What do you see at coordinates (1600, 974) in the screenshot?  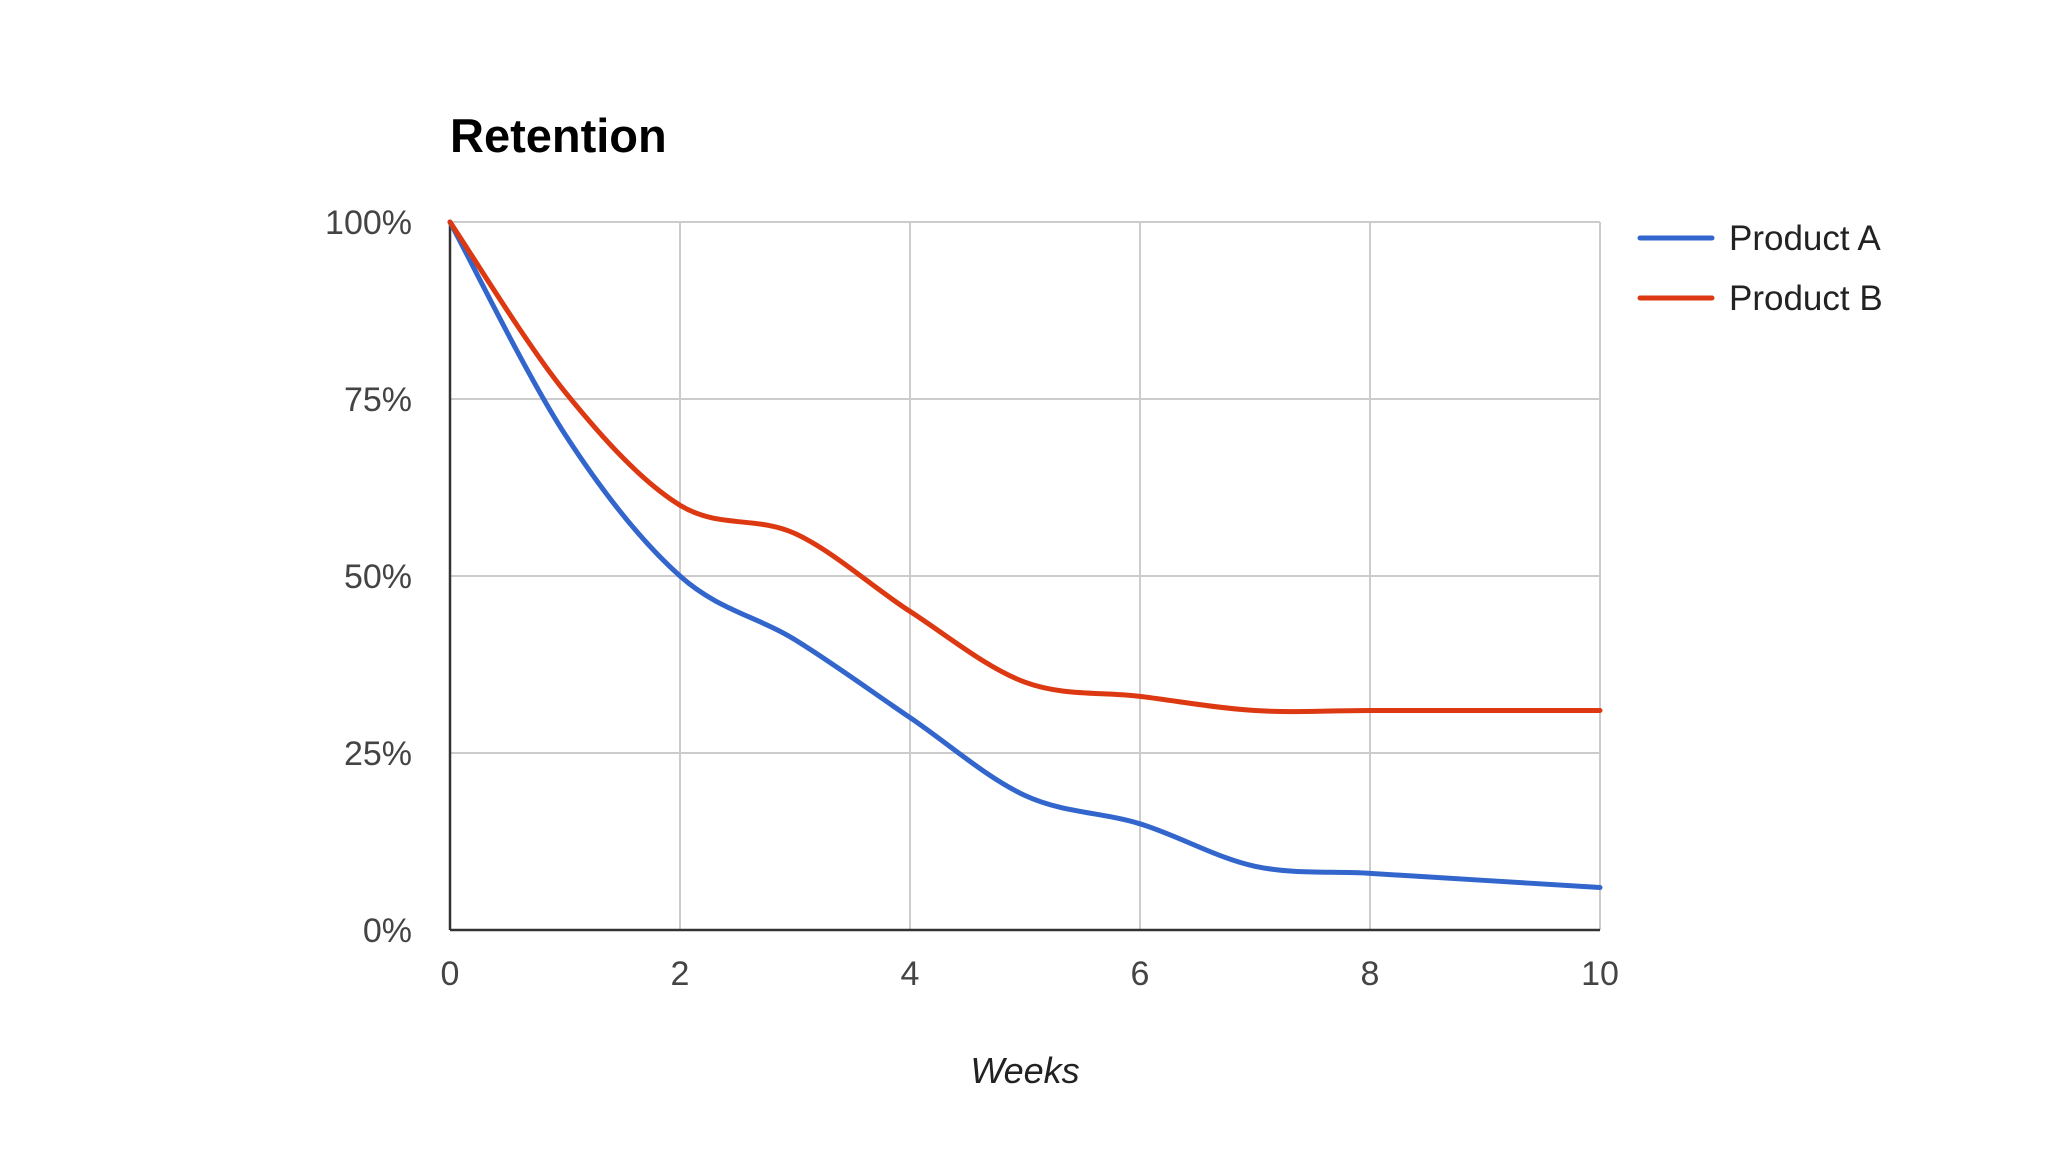 I see `x-tick-label: 10` at bounding box center [1600, 974].